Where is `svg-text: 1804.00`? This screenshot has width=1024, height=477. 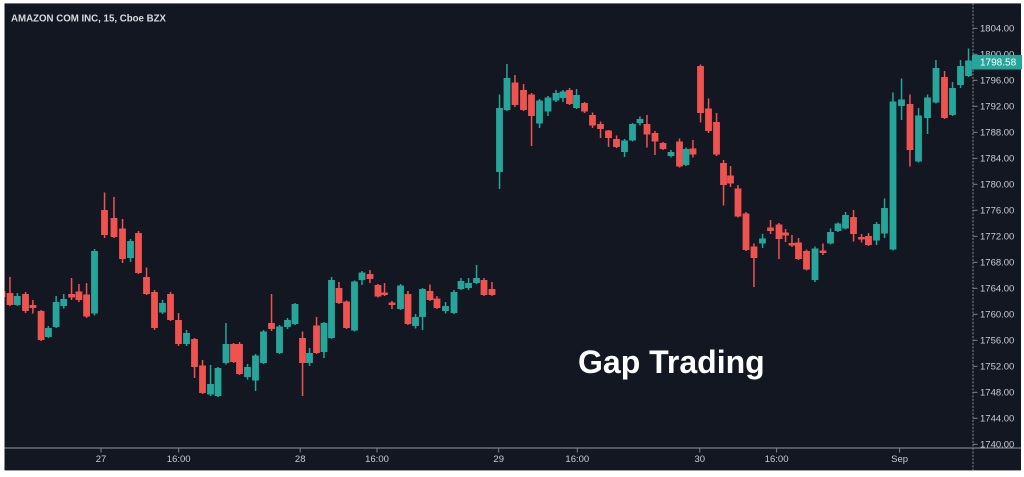
svg-text: 1804.00 is located at coordinates (997, 29).